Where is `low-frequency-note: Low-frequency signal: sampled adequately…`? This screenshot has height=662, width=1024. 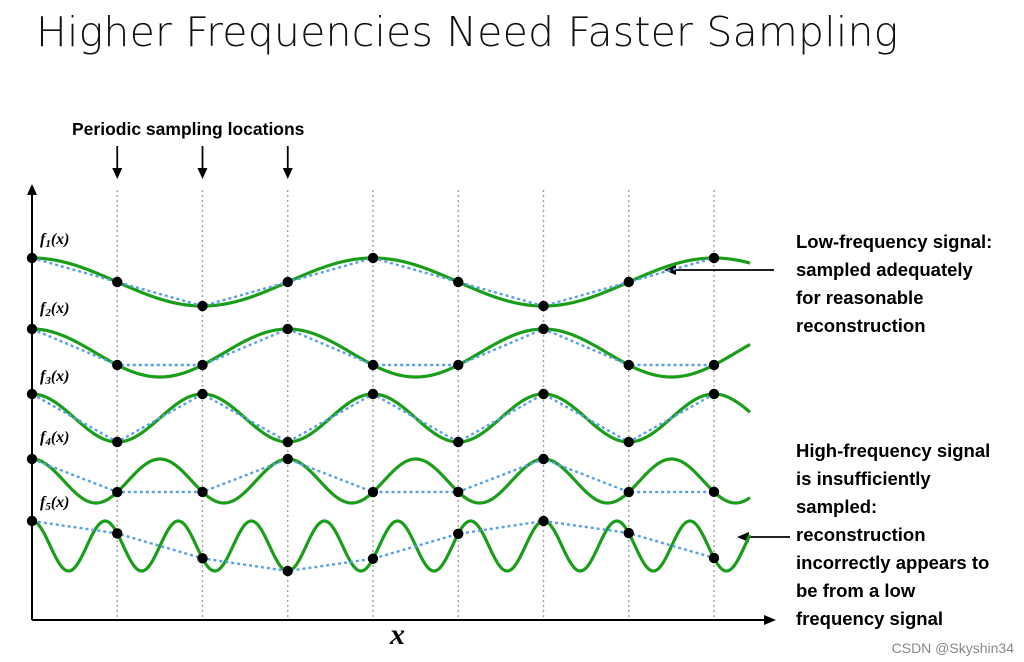 low-frequency-note: Low-frequency signal: sampled adequately… is located at coordinates (894, 284).